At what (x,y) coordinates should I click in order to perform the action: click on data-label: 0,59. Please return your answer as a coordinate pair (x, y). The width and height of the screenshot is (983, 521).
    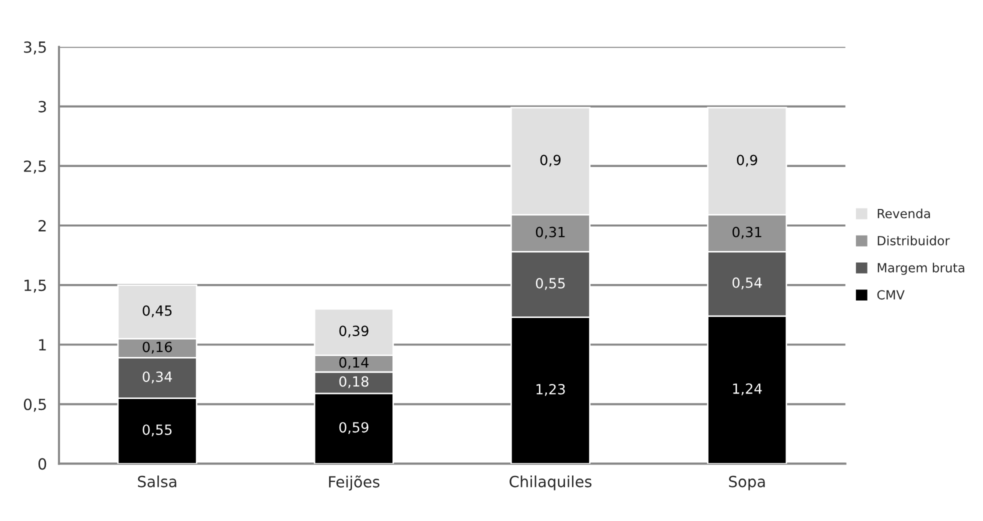
    Looking at the image, I should click on (353, 428).